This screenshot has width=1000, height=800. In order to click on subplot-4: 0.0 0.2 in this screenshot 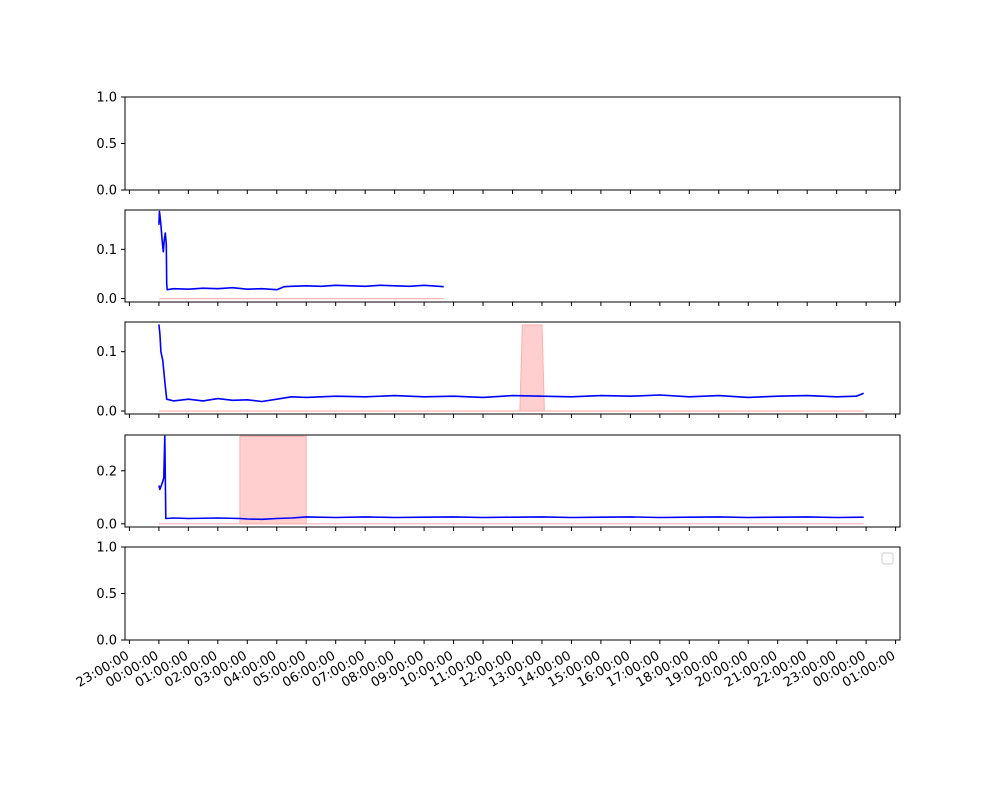, I will do `click(498, 483)`.